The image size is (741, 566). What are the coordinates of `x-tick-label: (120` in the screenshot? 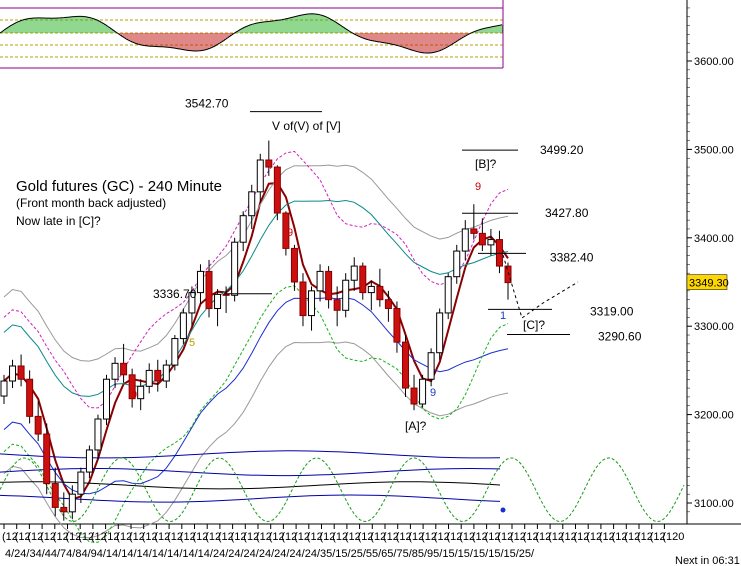 It's located at (673, 537).